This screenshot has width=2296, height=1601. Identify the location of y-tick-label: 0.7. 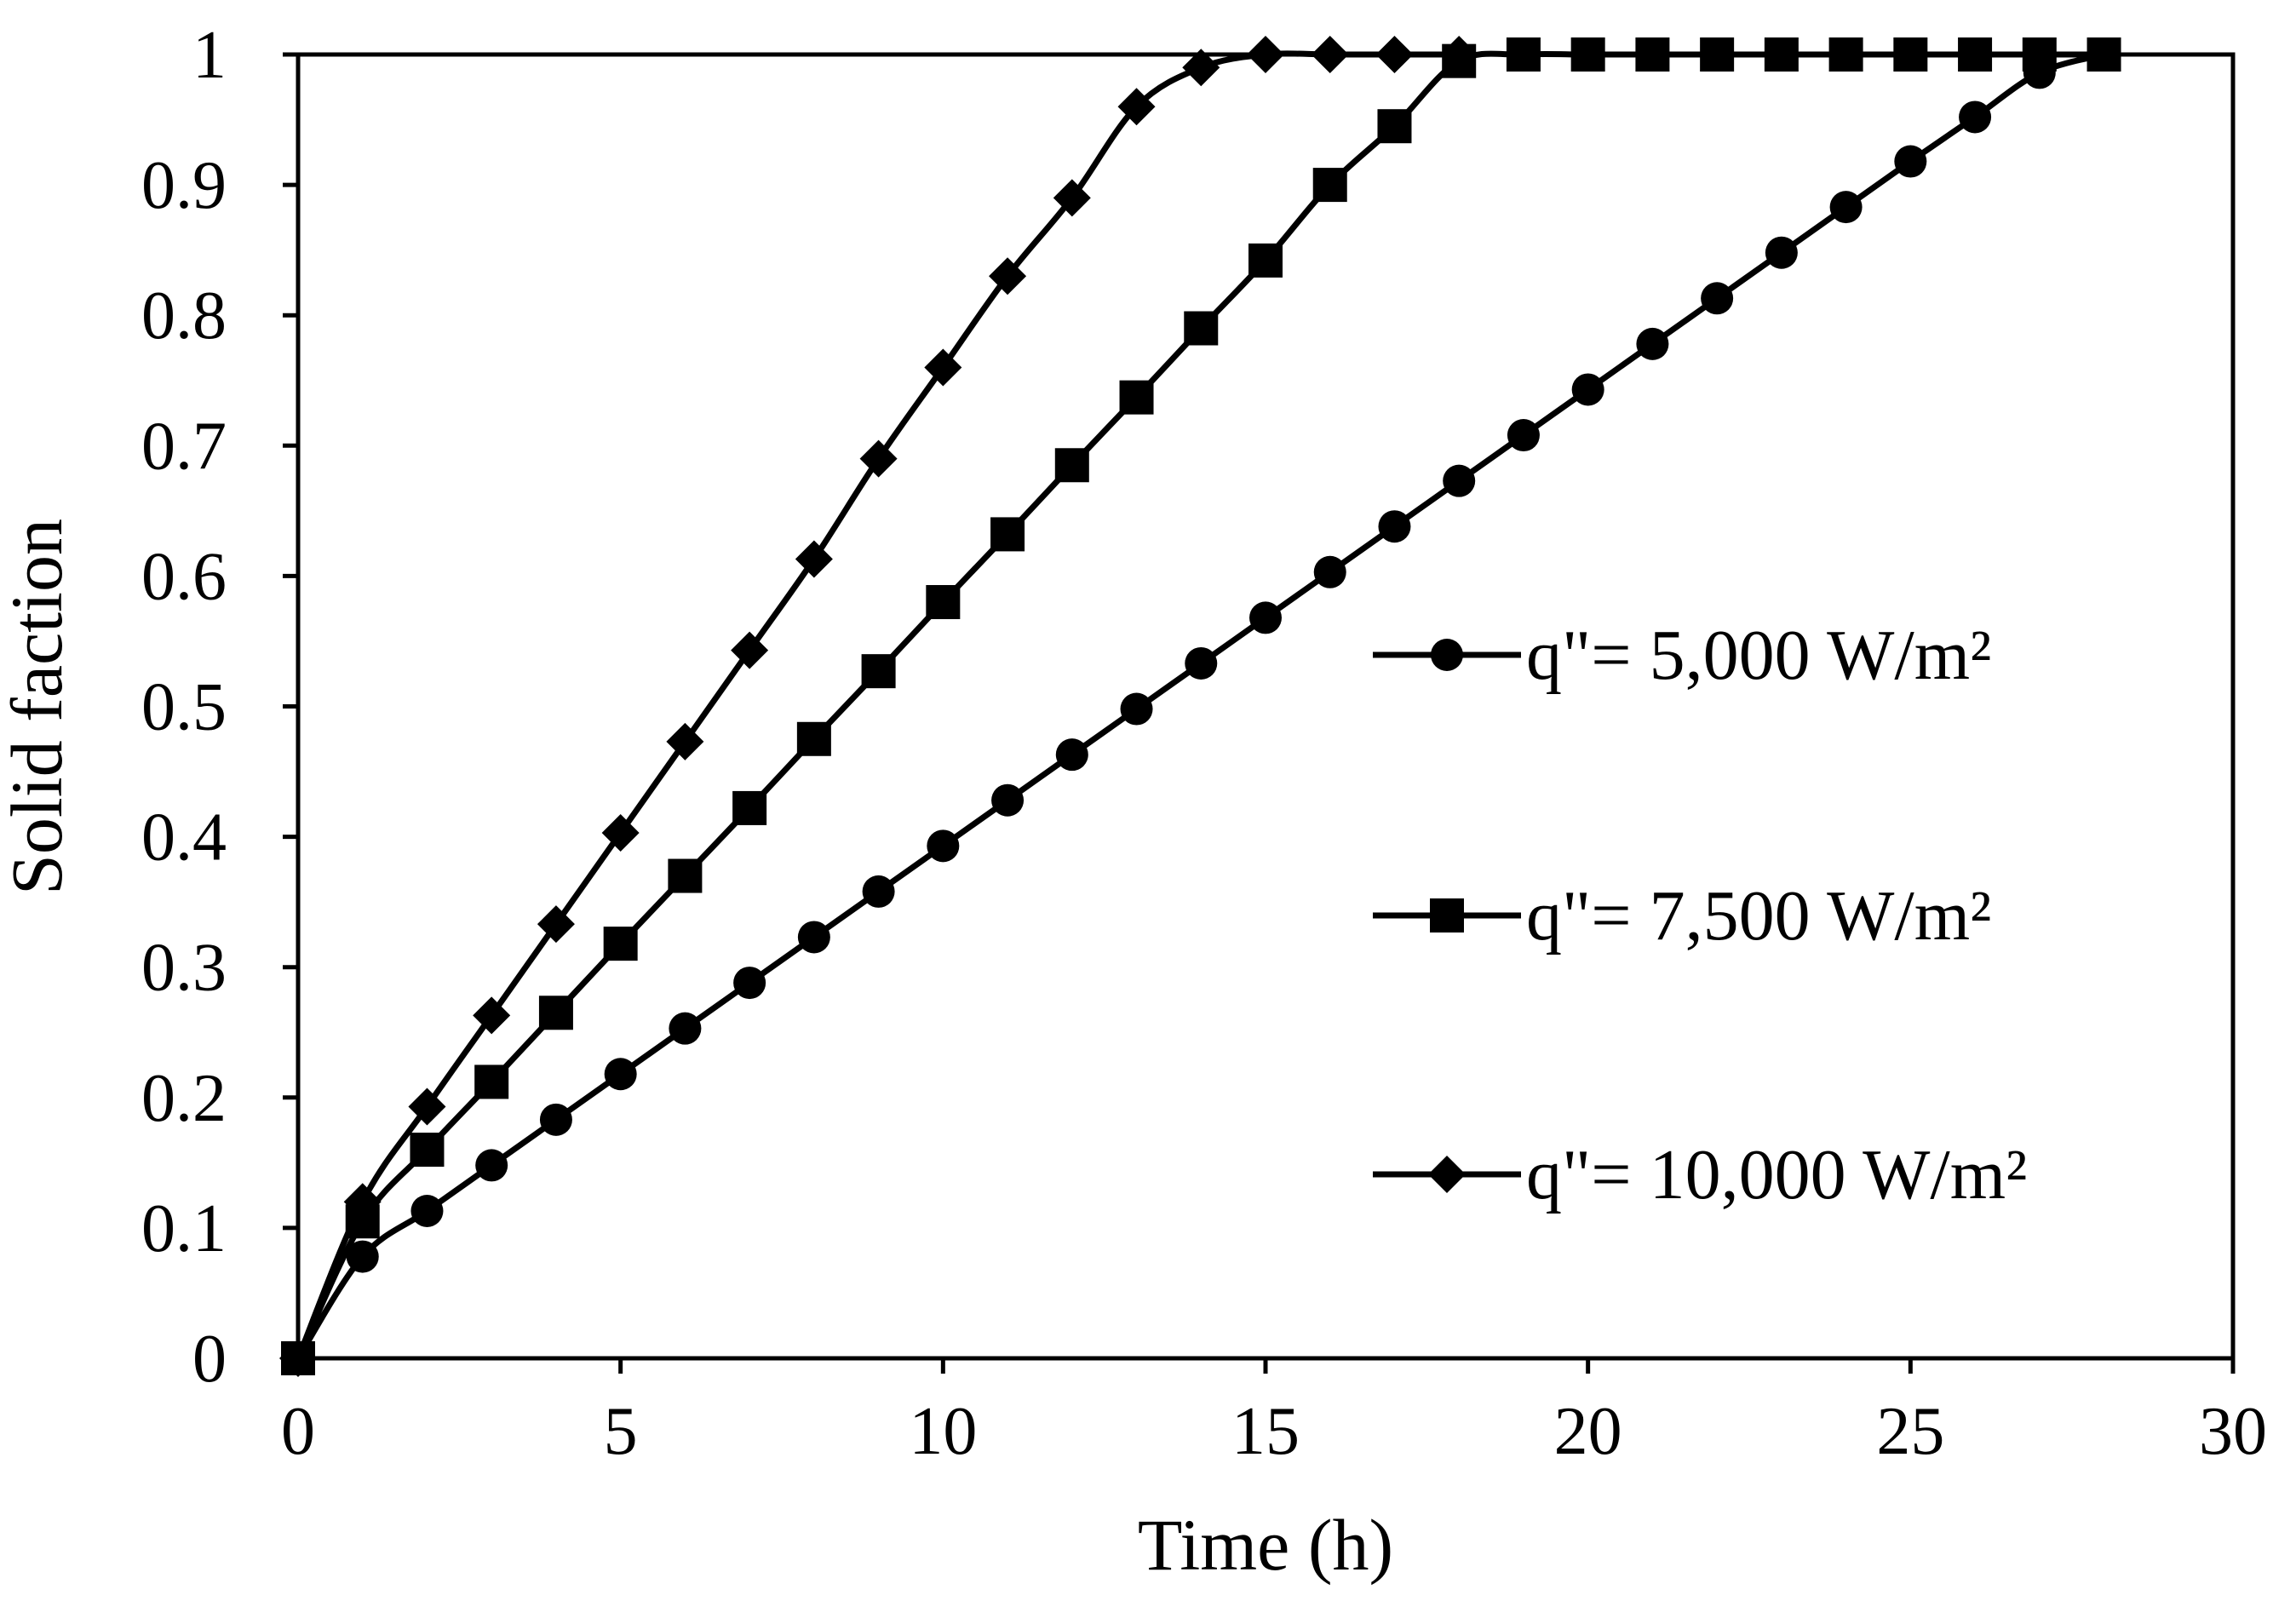
(184, 446).